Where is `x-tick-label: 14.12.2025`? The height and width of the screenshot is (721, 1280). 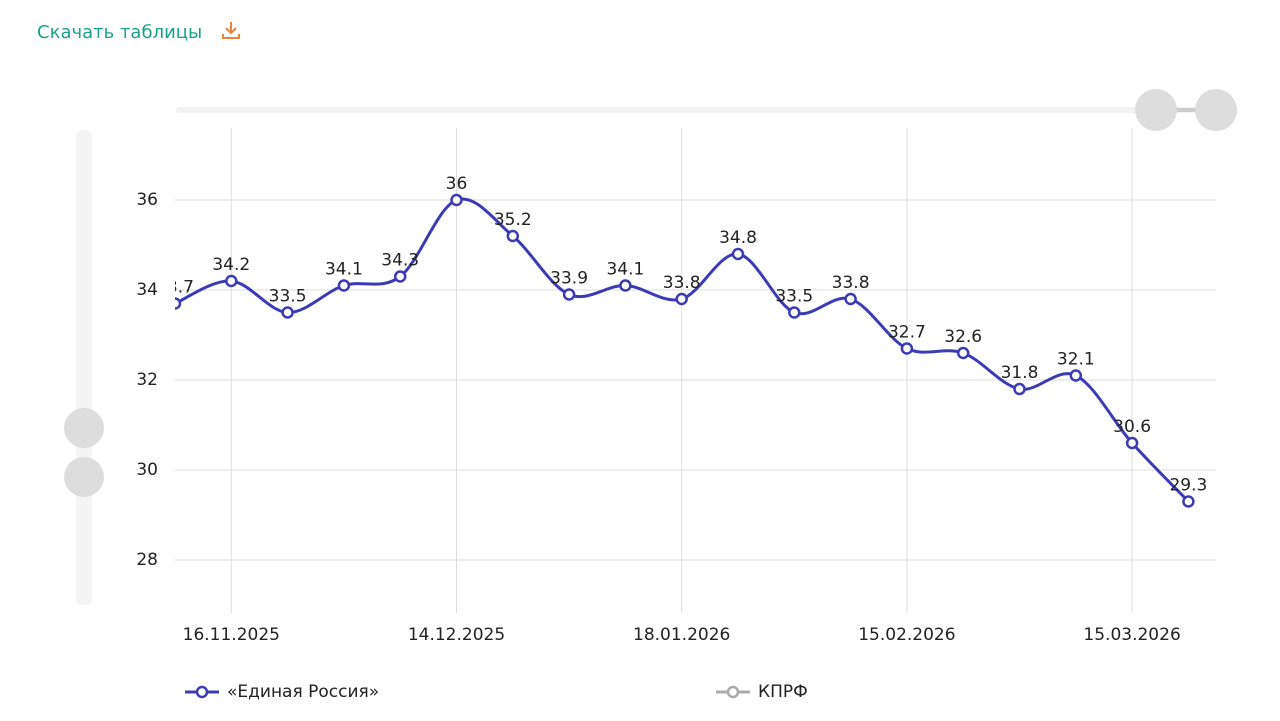 x-tick-label: 14.12.2025 is located at coordinates (456, 635).